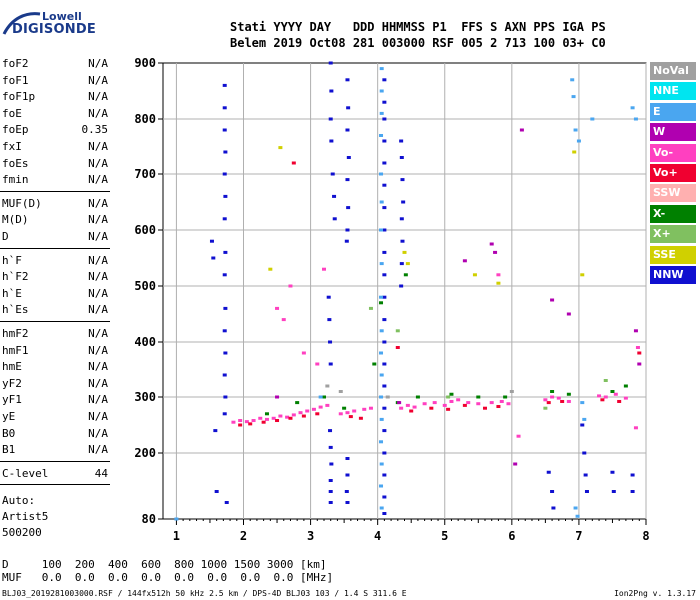  I want to click on x-tick-label: 8, so click(645, 536).